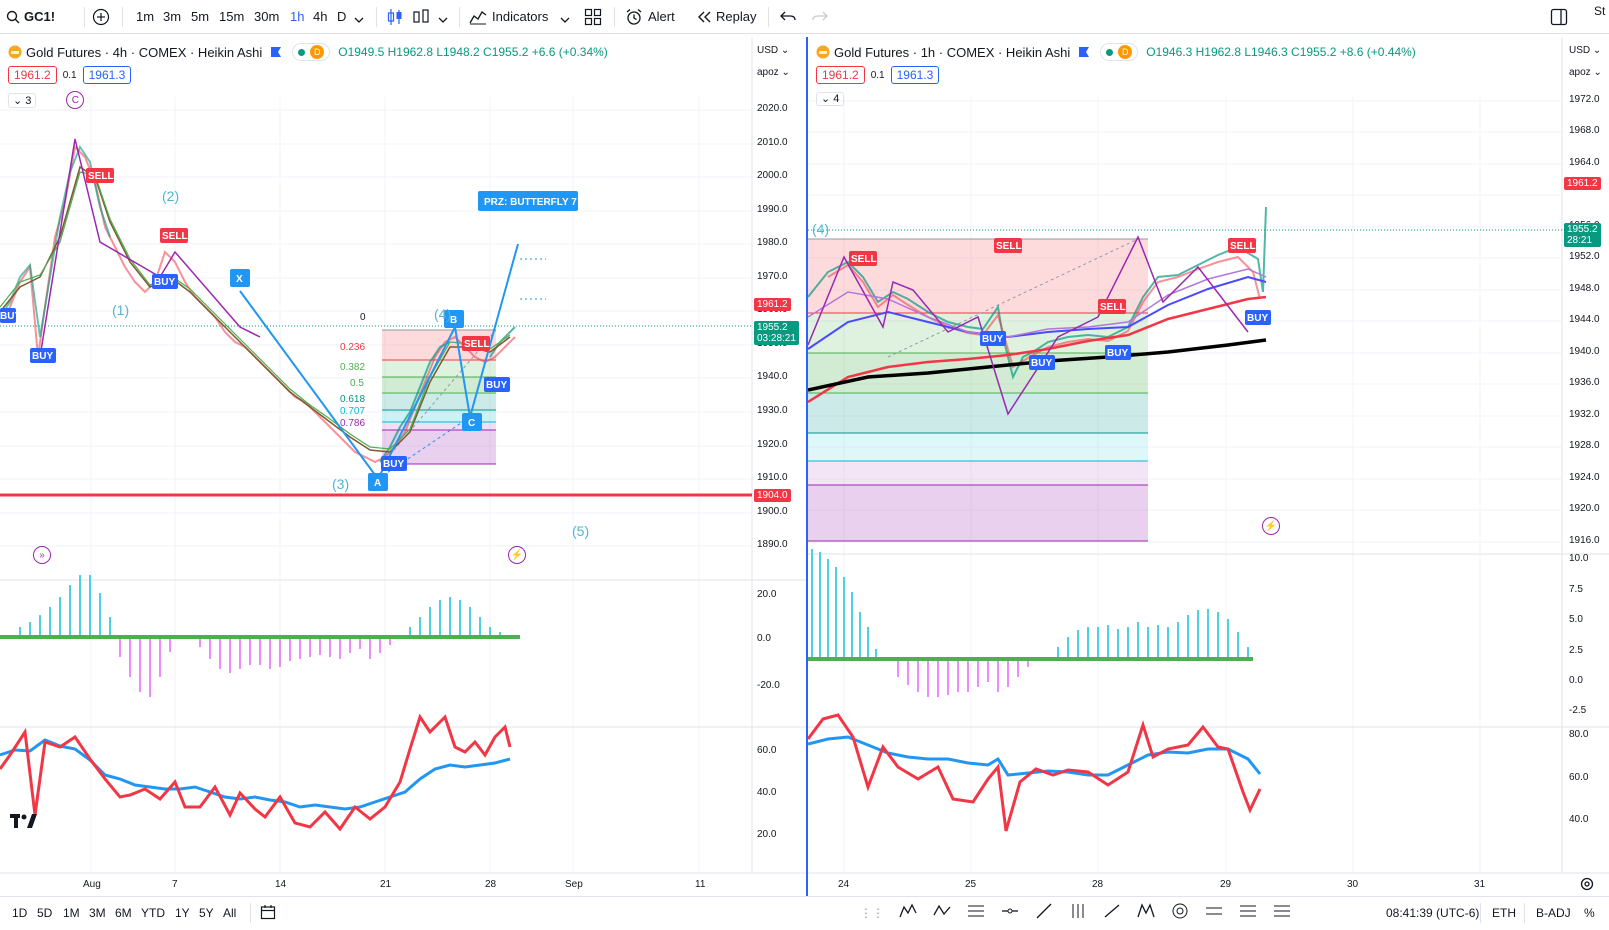  I want to click on bid-price-tag: 1961.2, so click(1582, 183).